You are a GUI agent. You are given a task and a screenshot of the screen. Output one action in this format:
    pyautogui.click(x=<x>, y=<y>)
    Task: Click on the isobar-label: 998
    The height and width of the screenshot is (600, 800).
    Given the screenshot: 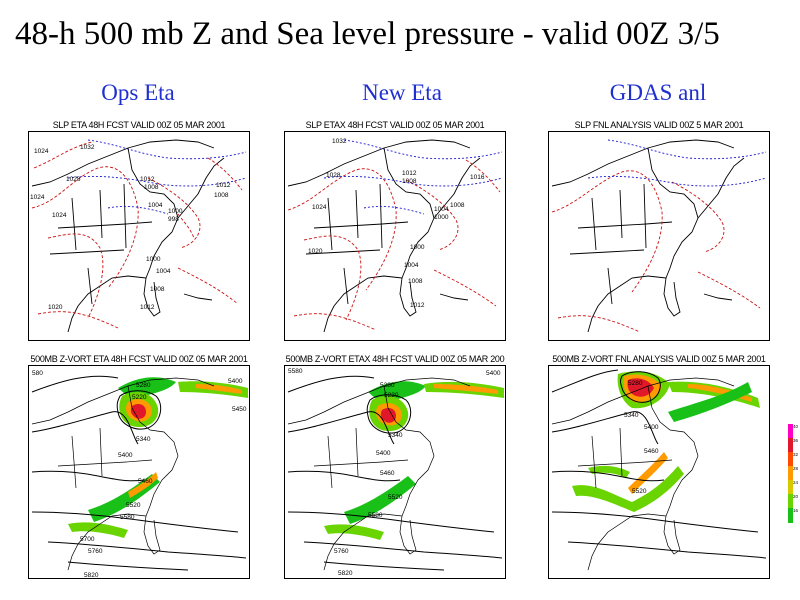 What is the action you would take?
    pyautogui.click(x=173, y=219)
    